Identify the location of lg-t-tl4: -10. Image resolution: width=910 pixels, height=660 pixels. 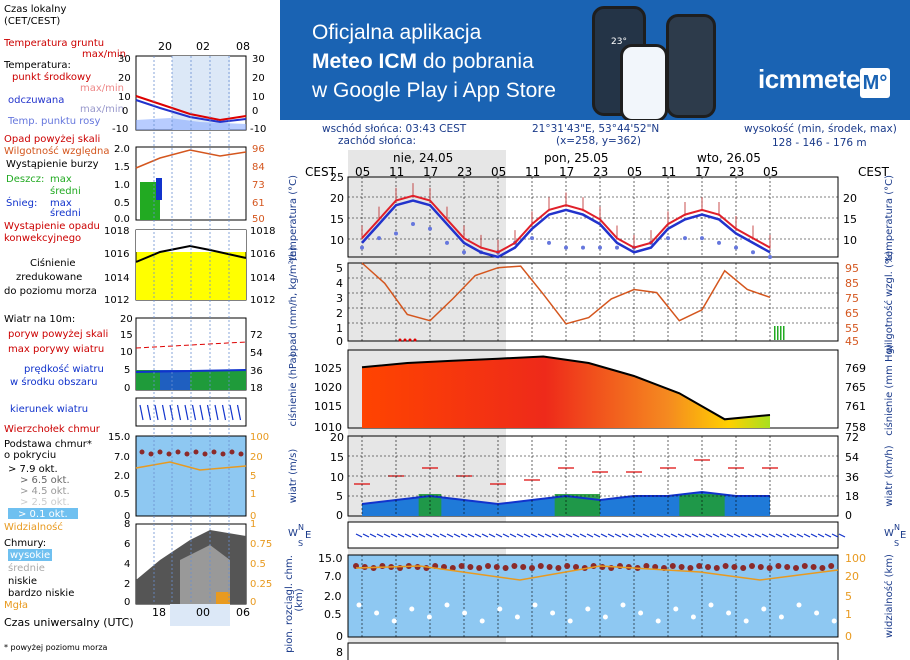
(120, 129).